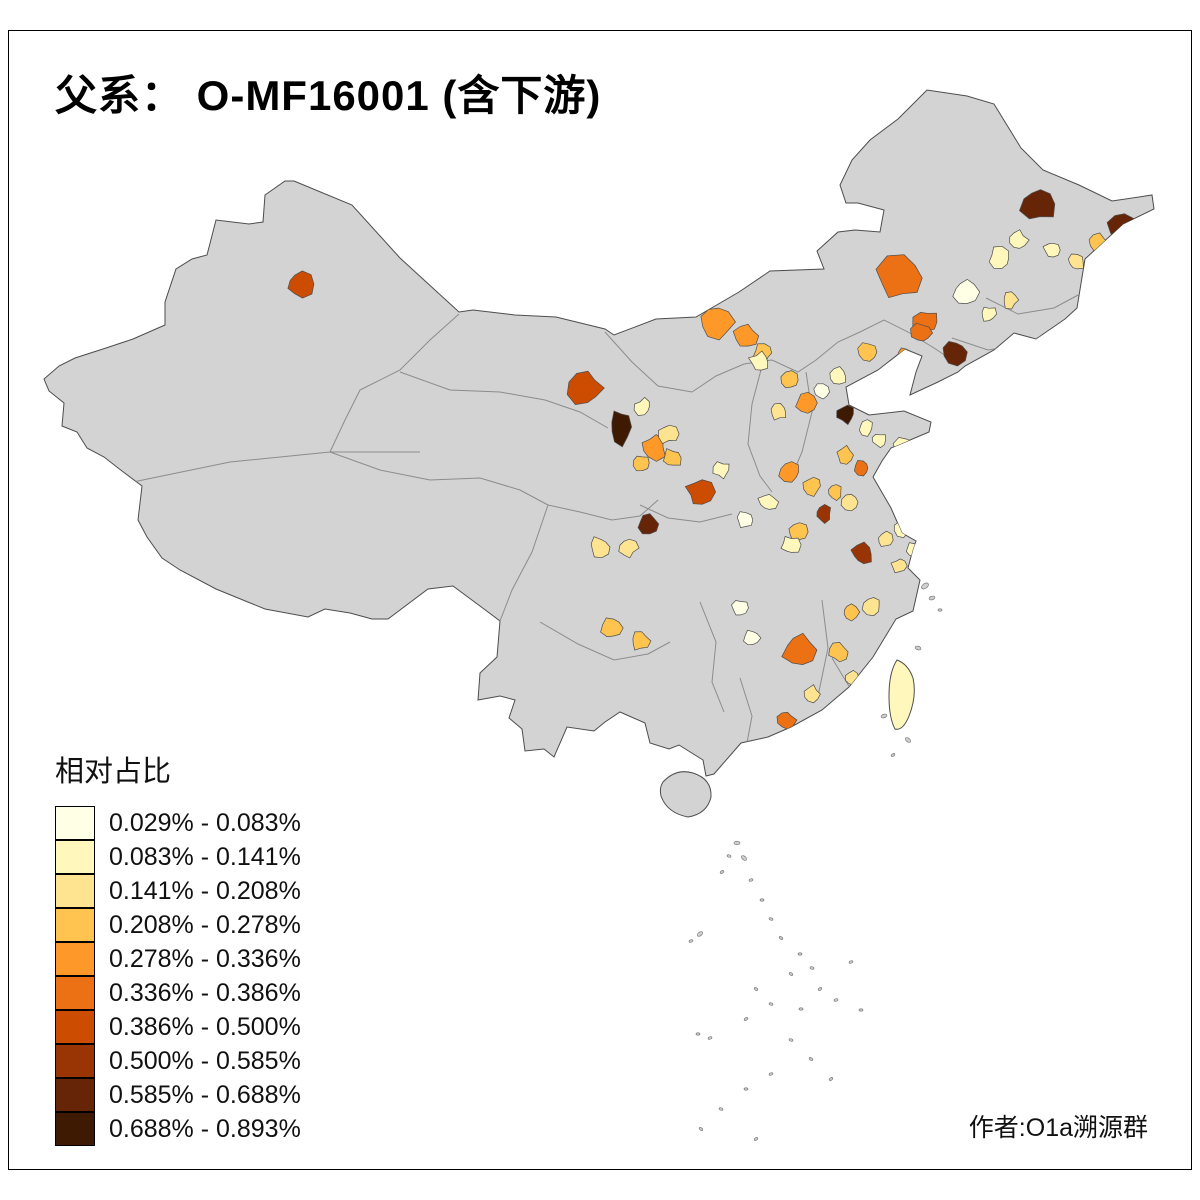 The width and height of the screenshot is (1200, 1200). What do you see at coordinates (113, 772) in the screenshot?
I see `legend-title: 相对占比` at bounding box center [113, 772].